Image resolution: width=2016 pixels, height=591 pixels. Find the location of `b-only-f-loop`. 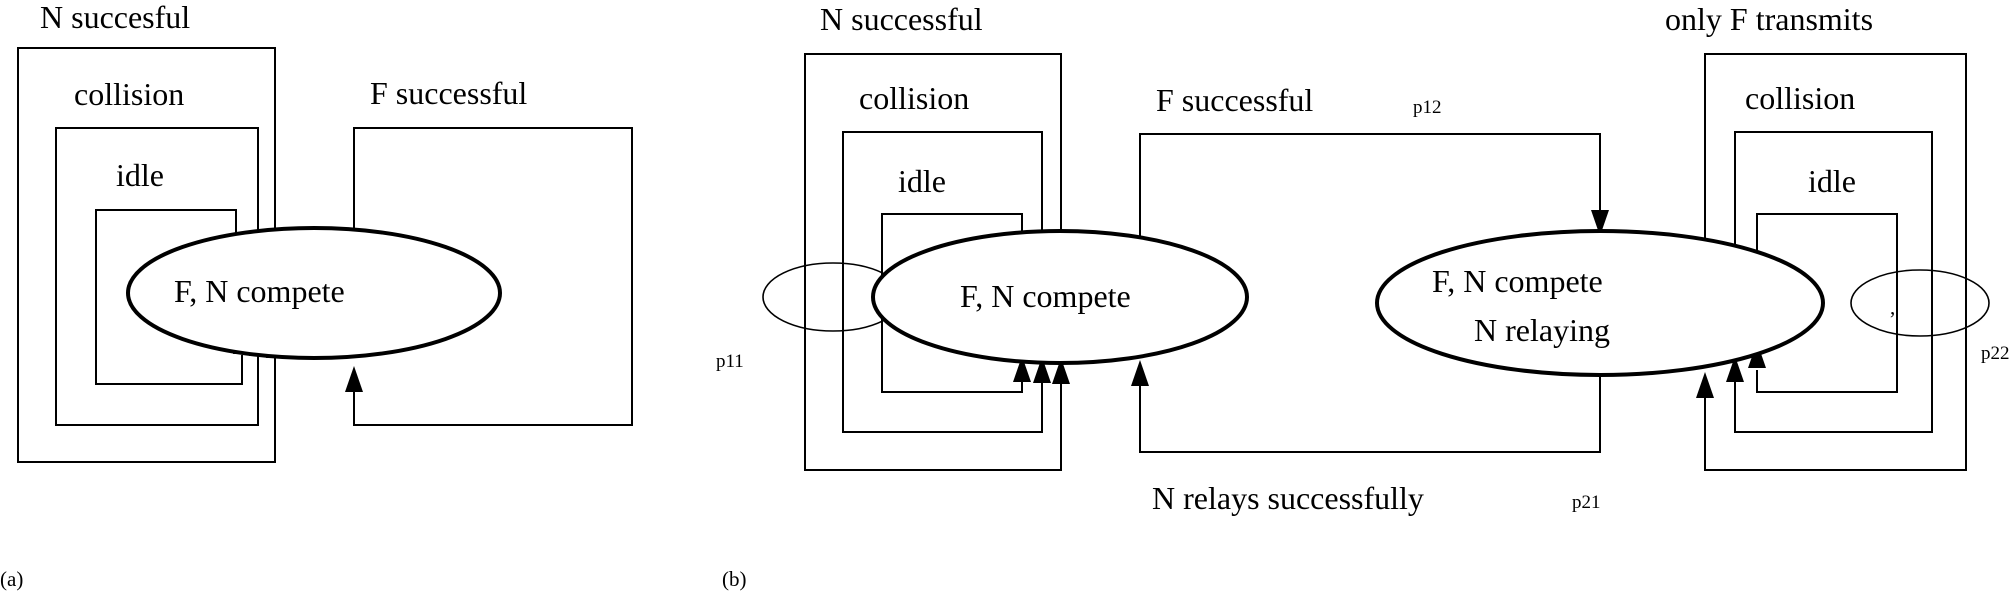

b-only-f-loop is located at coordinates (1835, 262).